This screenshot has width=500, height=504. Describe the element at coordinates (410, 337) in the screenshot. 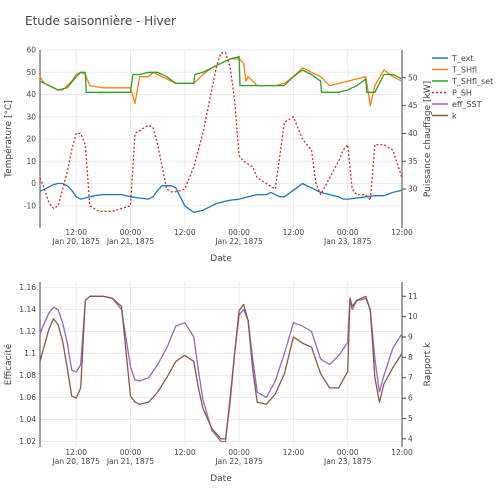

I see `y2-tick-label: 9` at that location.